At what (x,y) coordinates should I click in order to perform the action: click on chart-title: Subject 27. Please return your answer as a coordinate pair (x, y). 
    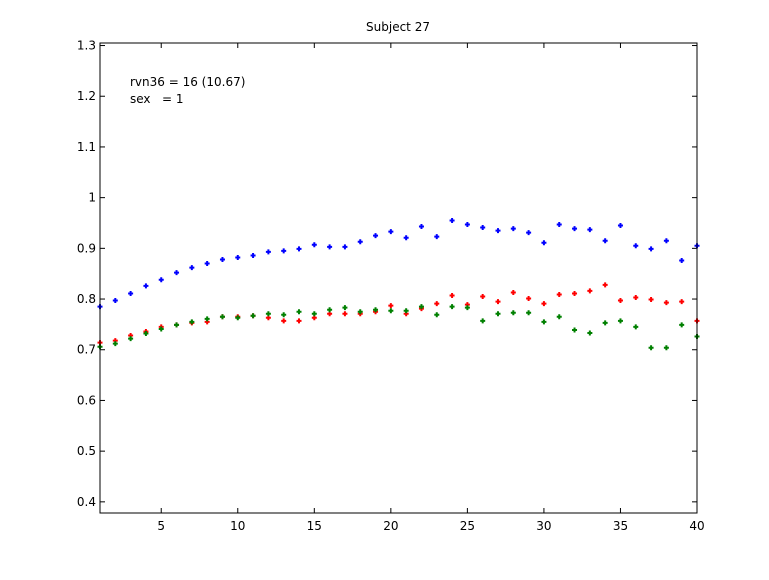
    Looking at the image, I should click on (398, 27).